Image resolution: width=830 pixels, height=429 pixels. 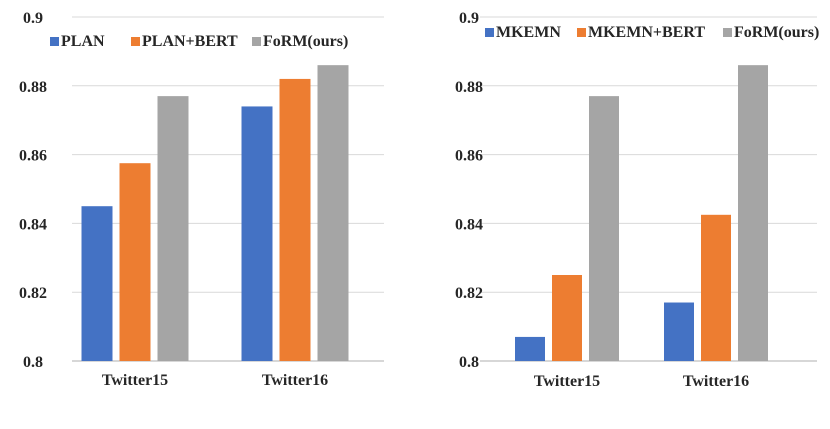 I want to click on bar-plan-bert-twitter16, so click(x=295, y=220).